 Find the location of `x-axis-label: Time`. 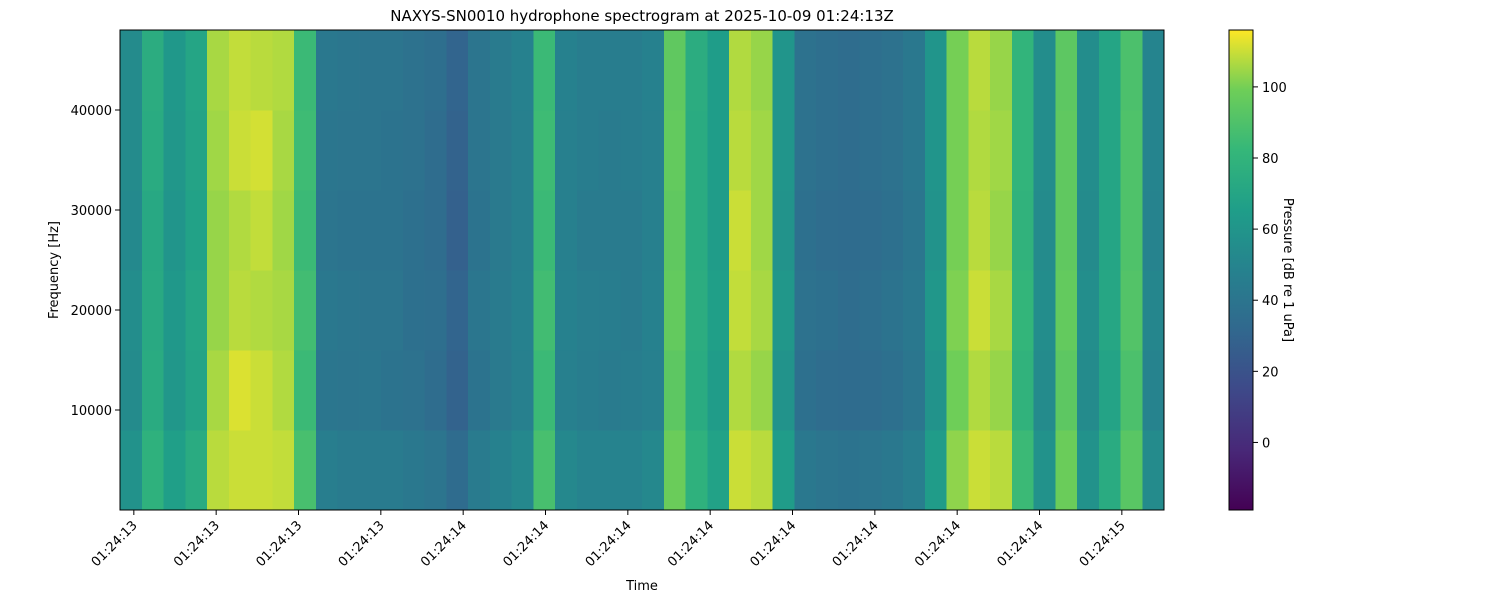

x-axis-label: Time is located at coordinates (641, 586).